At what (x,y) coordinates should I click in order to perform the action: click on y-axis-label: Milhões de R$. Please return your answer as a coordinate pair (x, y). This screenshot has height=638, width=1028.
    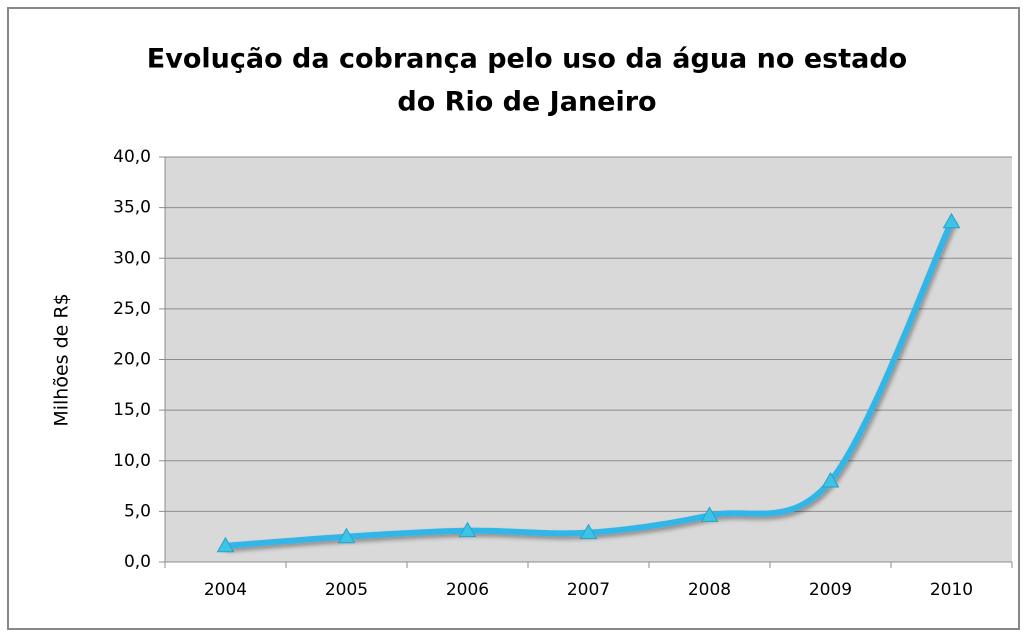
    Looking at the image, I should click on (62, 359).